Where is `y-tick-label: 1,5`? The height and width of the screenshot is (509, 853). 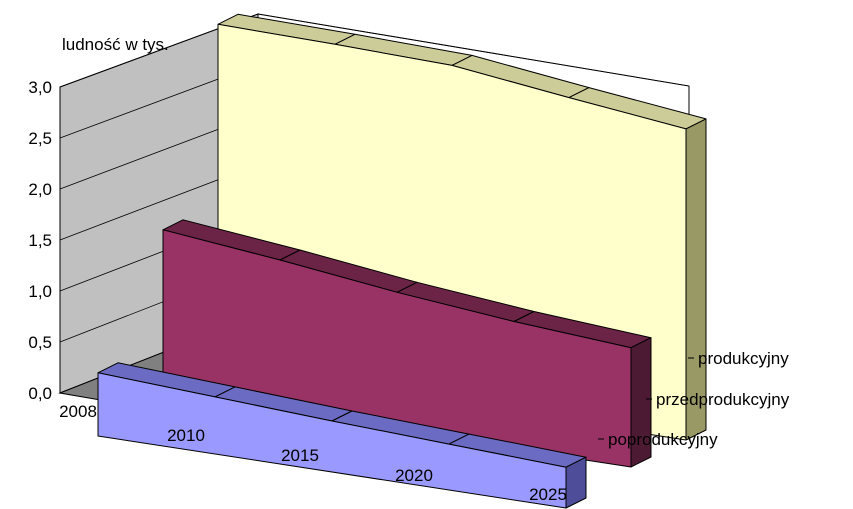 y-tick-label: 1,5 is located at coordinates (40, 240).